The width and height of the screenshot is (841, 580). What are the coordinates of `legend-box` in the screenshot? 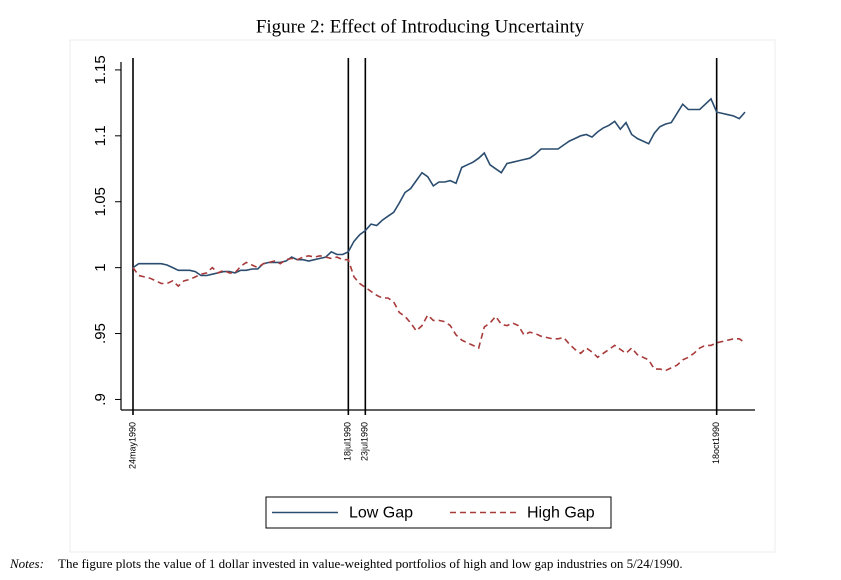 It's located at (438, 512).